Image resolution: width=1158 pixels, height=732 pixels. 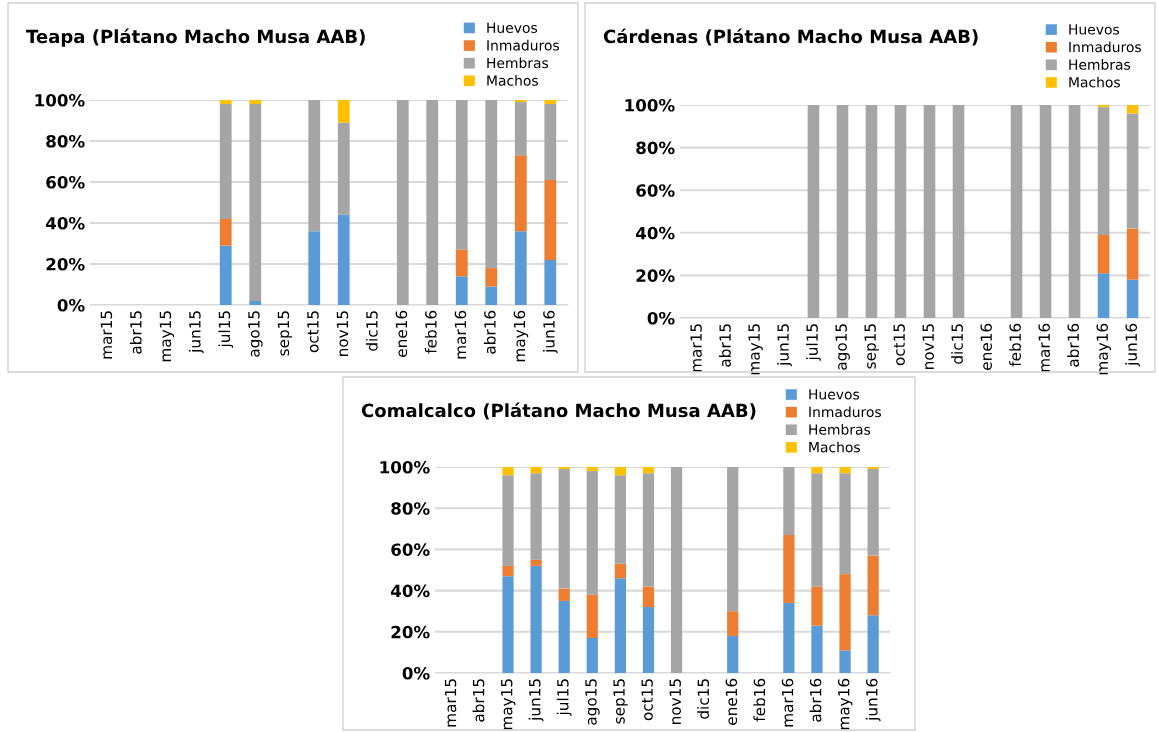 What do you see at coordinates (873, 700) in the screenshot?
I see `x-tick-label: jun16` at bounding box center [873, 700].